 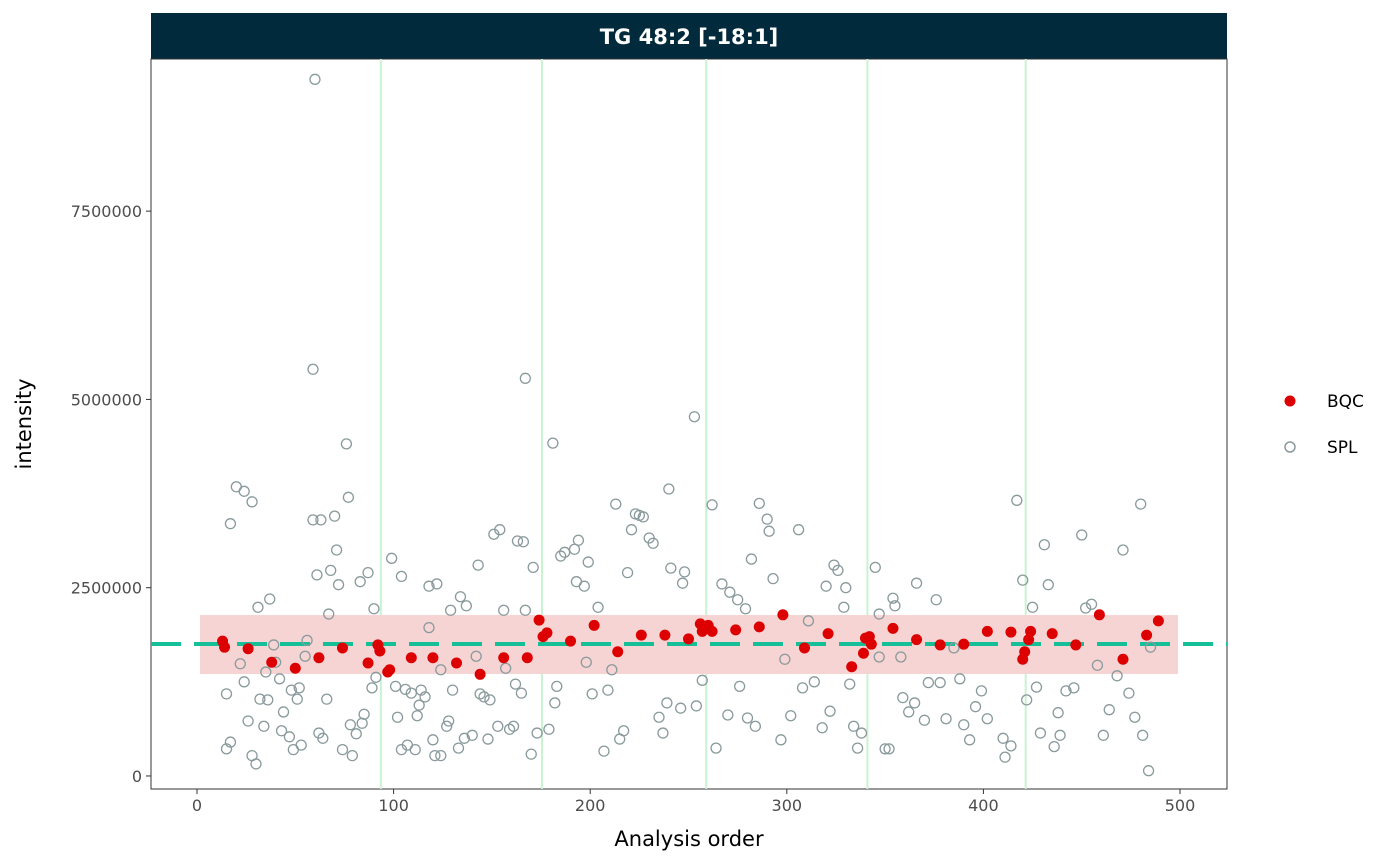 I want to click on x-tick-label: 0, so click(x=197, y=805).